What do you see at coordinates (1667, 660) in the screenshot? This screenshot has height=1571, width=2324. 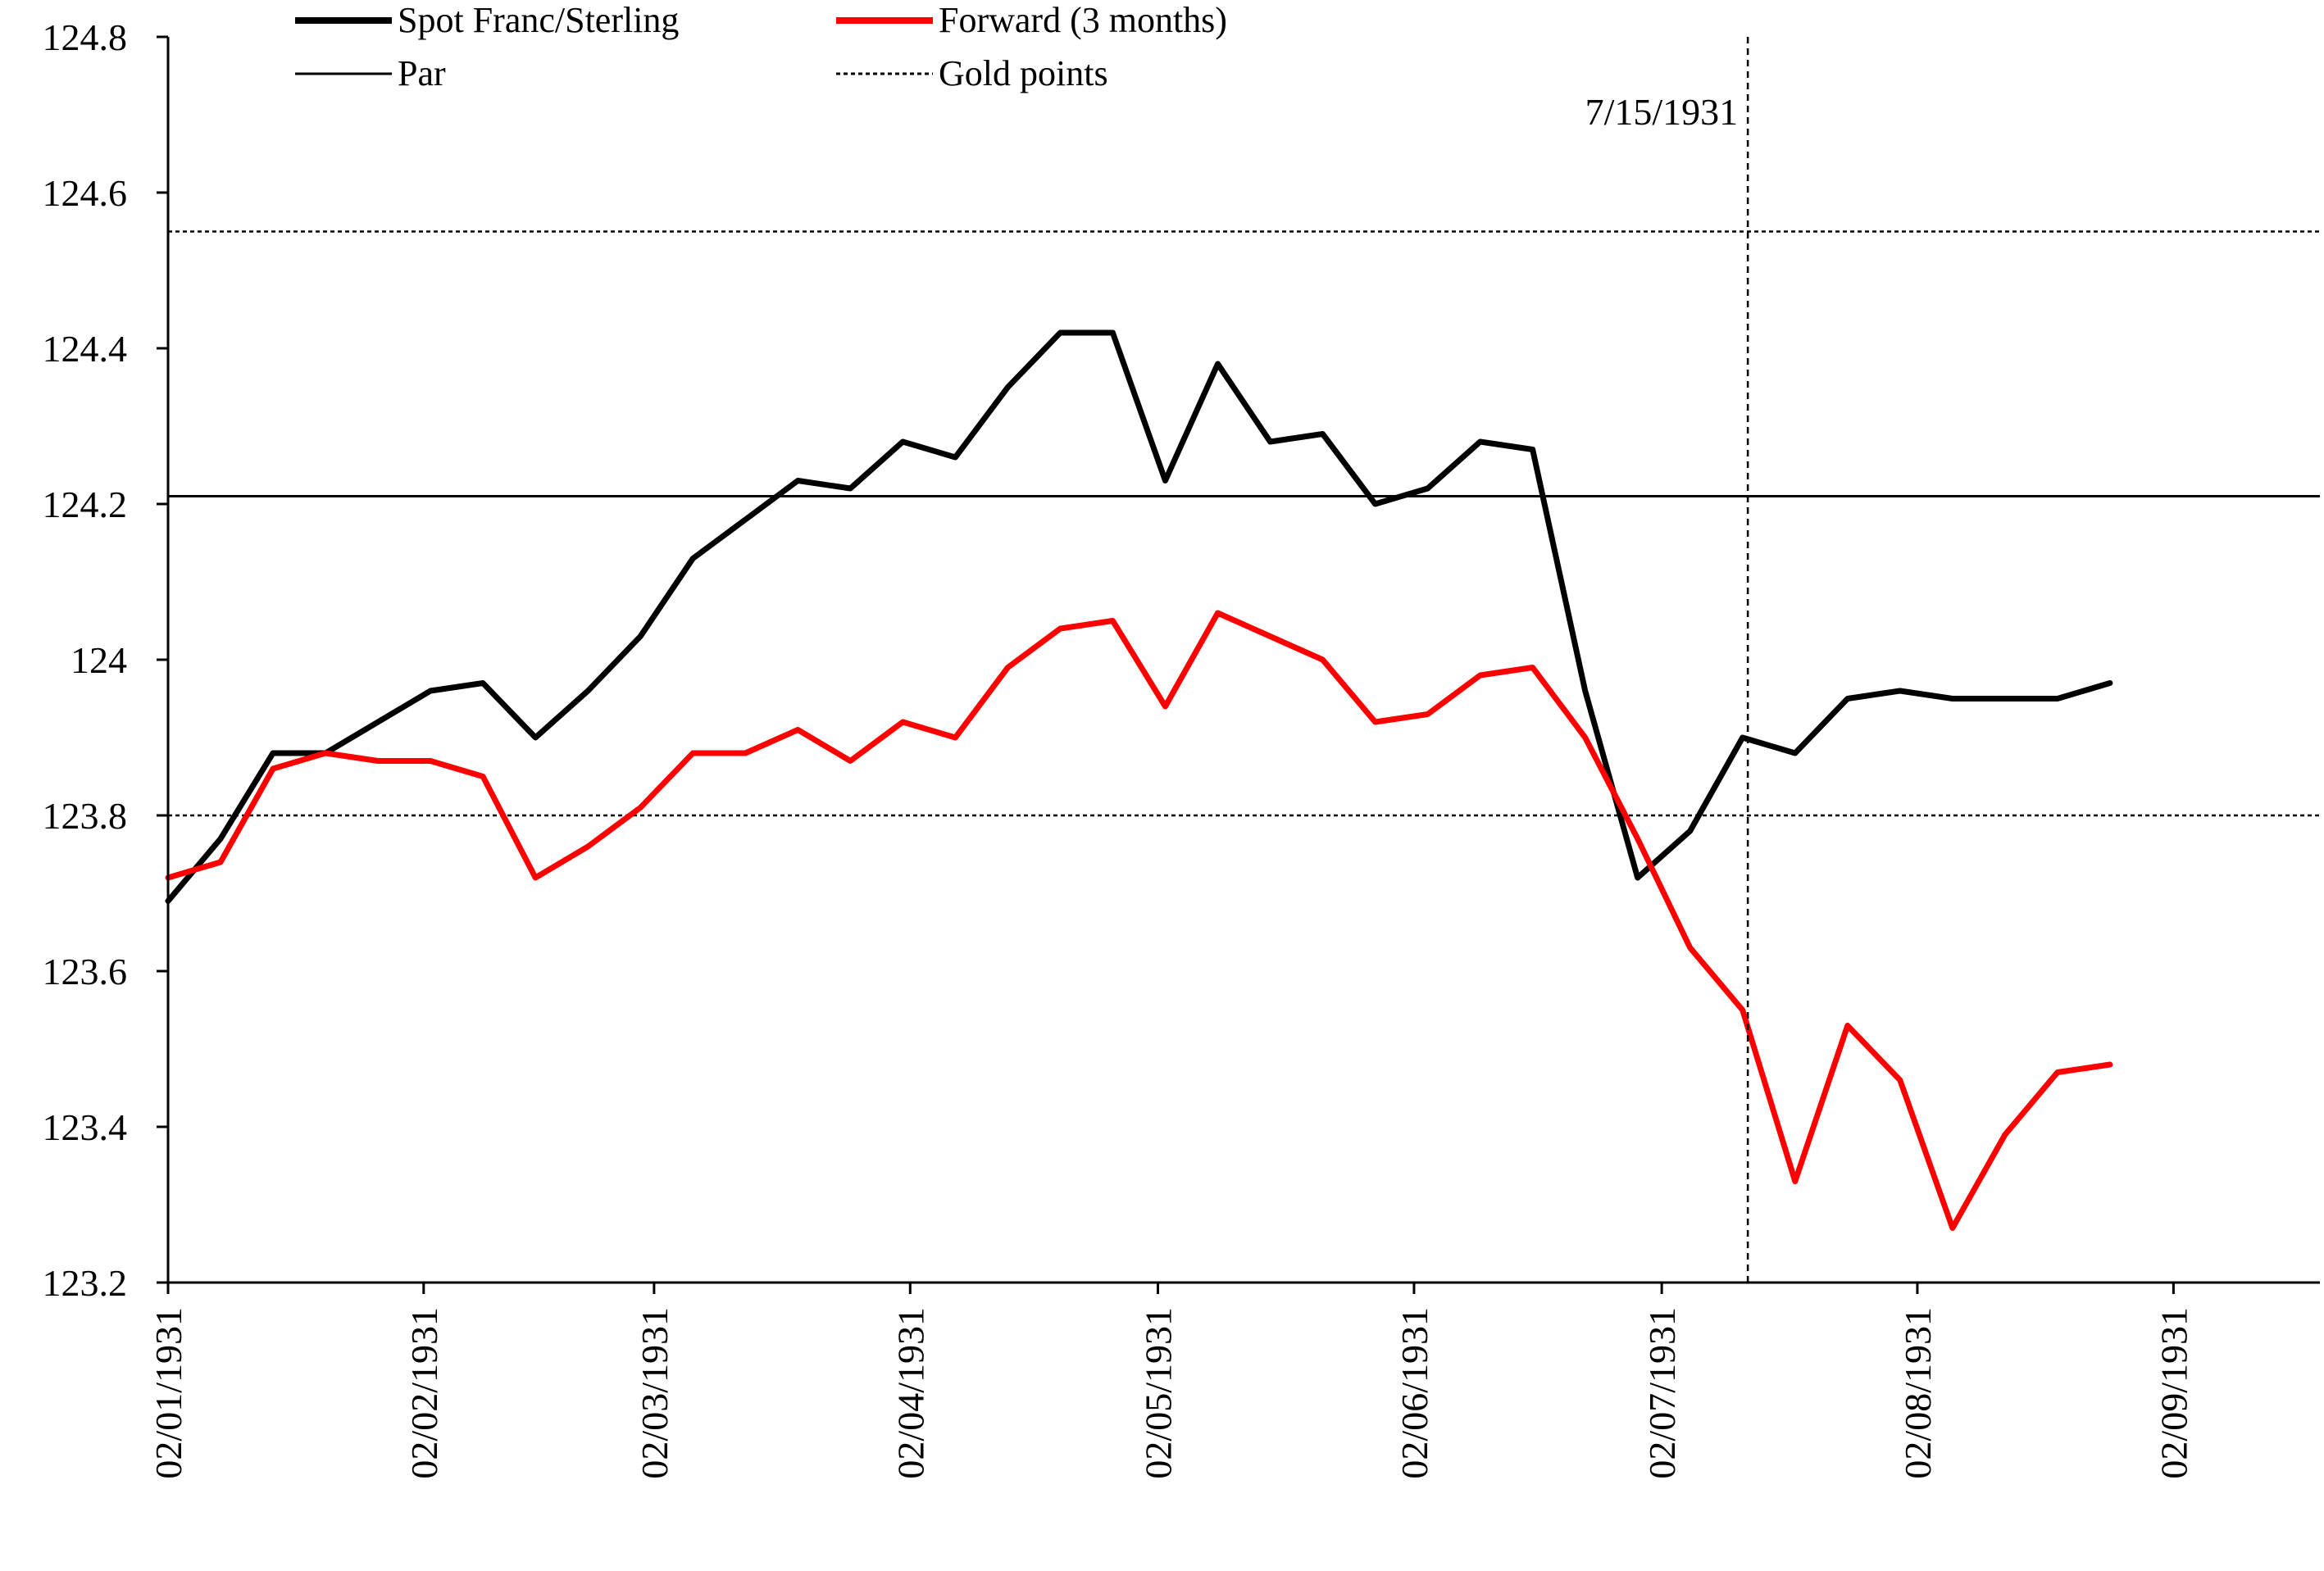 I see `annotations: 7/15/1931` at bounding box center [1667, 660].